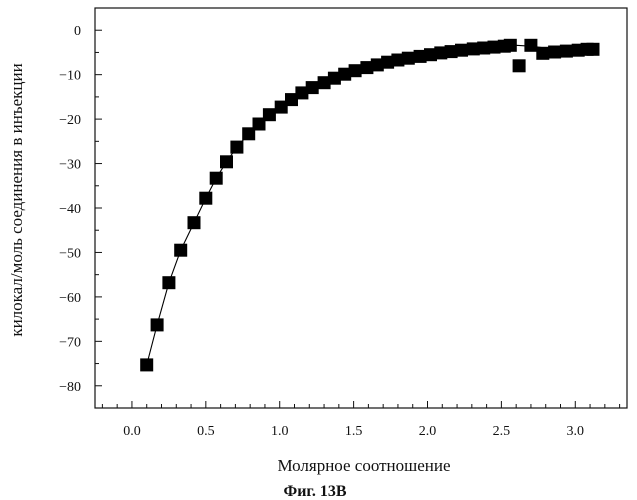  I want to click on y-tick-label: −40, so click(70, 209).